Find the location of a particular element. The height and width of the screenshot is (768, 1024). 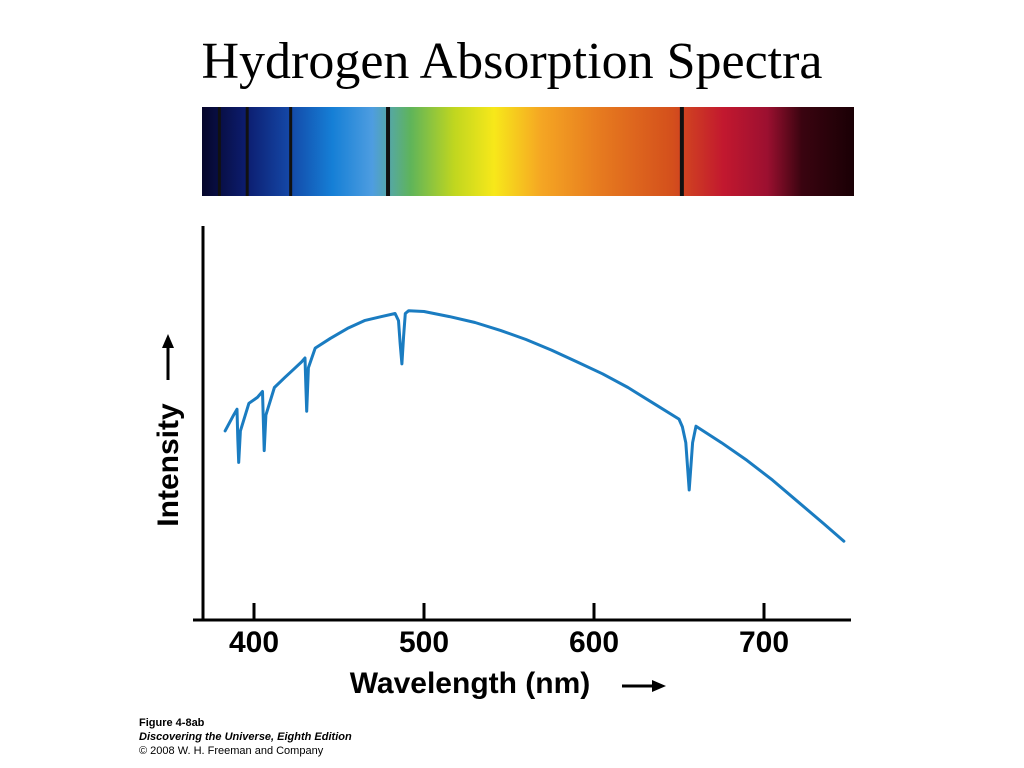

figure-number: Figure 4-8ab is located at coordinates (172, 723).